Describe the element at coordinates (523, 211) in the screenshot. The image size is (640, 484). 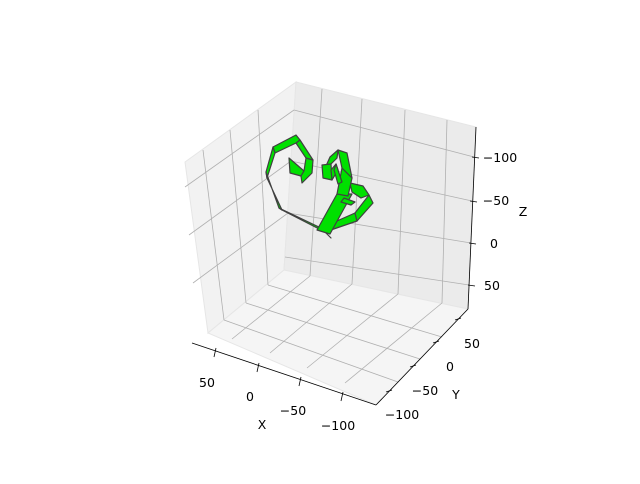
I see `z-axis-label: Z` at that location.